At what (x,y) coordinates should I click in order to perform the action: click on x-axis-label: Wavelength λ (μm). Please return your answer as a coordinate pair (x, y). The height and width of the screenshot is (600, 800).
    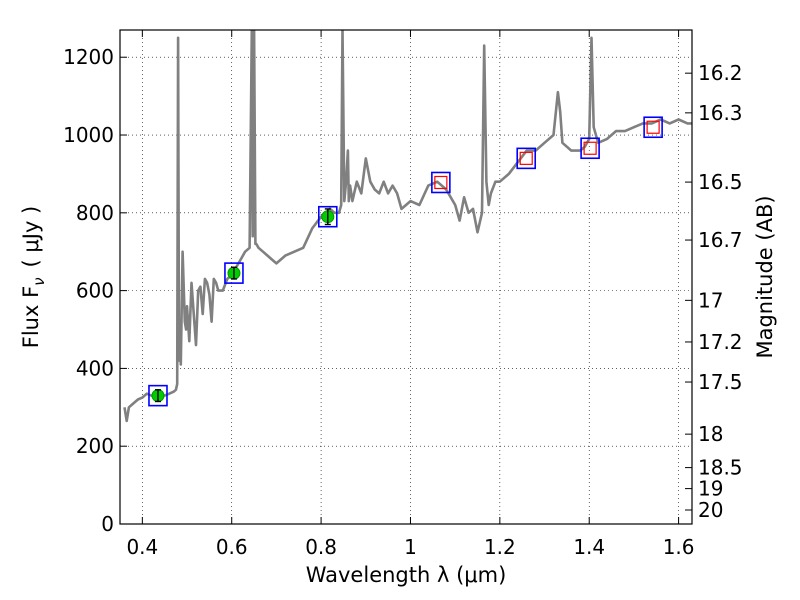
    Looking at the image, I should click on (406, 575).